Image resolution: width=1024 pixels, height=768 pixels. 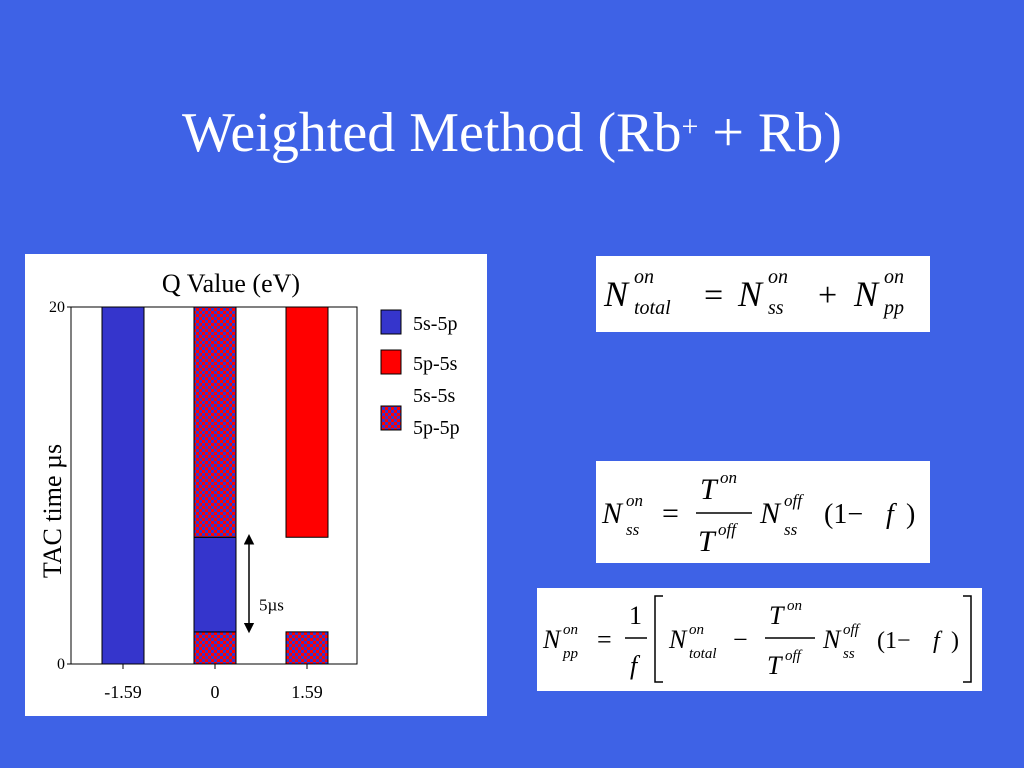 What do you see at coordinates (703, 654) in the screenshot?
I see `eq3-sub-total: total` at bounding box center [703, 654].